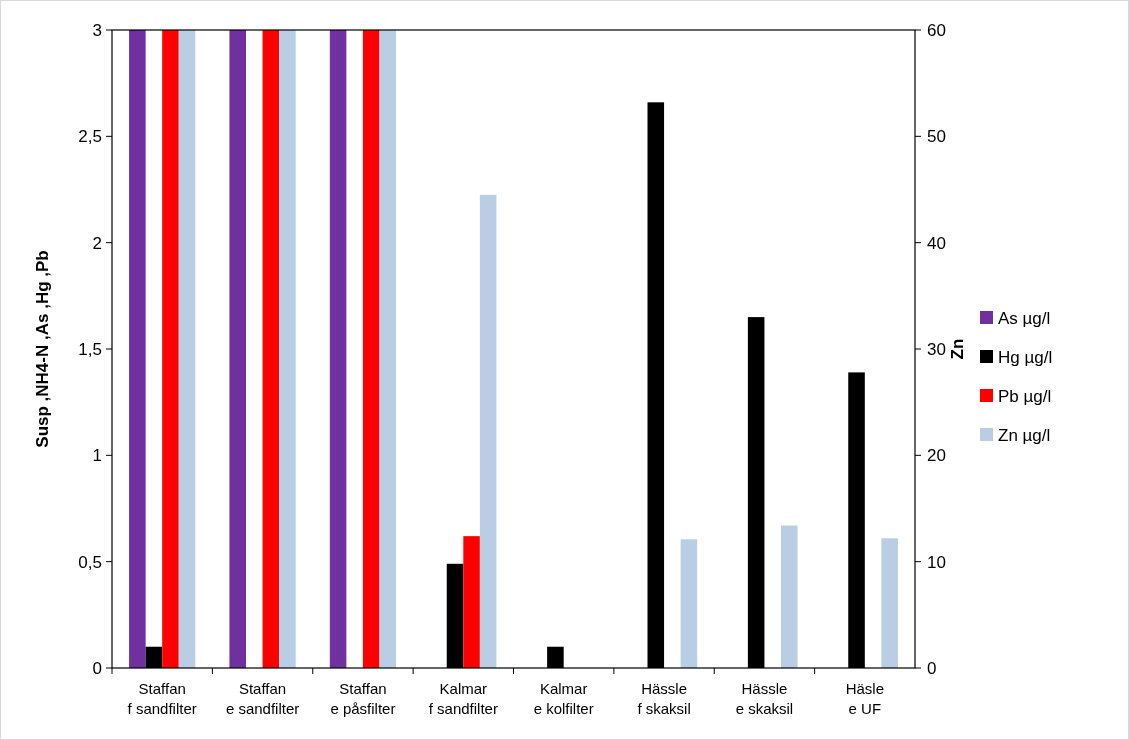 The width and height of the screenshot is (1129, 740). I want to click on y2-tick-label: 10, so click(936, 562).